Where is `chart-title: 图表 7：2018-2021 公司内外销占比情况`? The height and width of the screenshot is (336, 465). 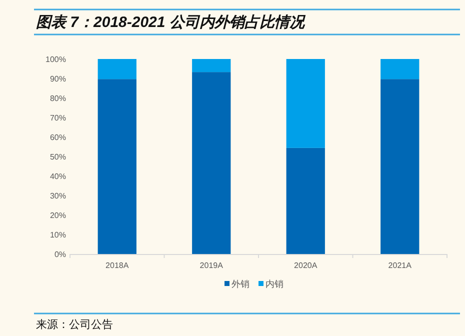
chart-title: 图表 7：2018-2021 公司内外销占比情况 is located at coordinates (171, 22).